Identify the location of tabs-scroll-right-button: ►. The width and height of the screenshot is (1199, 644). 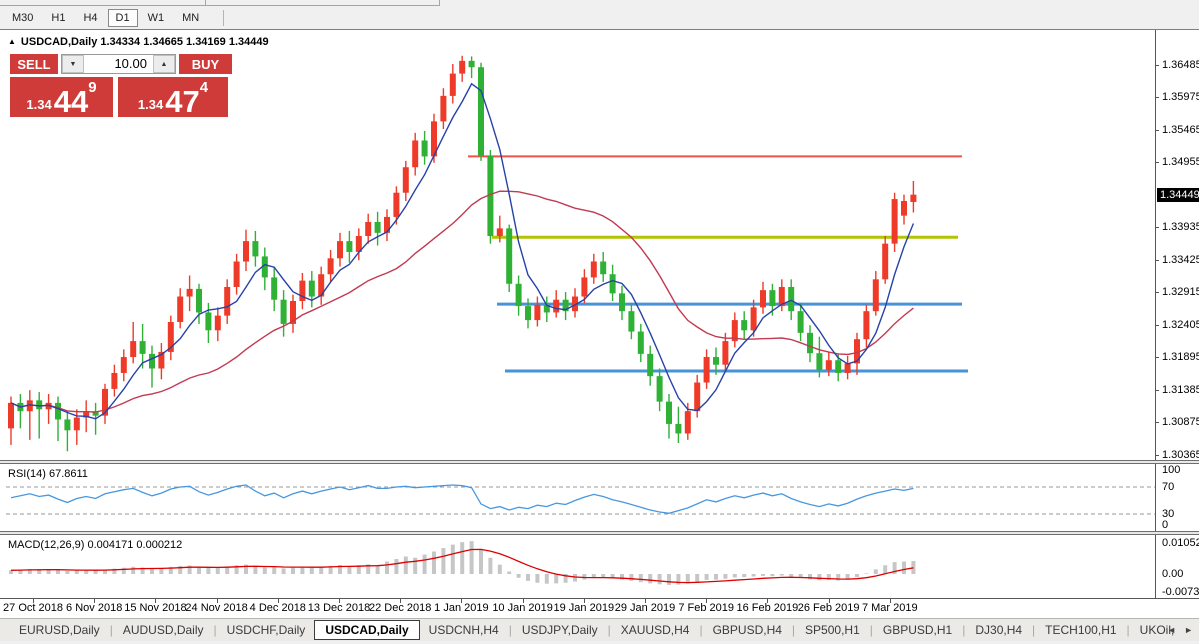
(1188, 630).